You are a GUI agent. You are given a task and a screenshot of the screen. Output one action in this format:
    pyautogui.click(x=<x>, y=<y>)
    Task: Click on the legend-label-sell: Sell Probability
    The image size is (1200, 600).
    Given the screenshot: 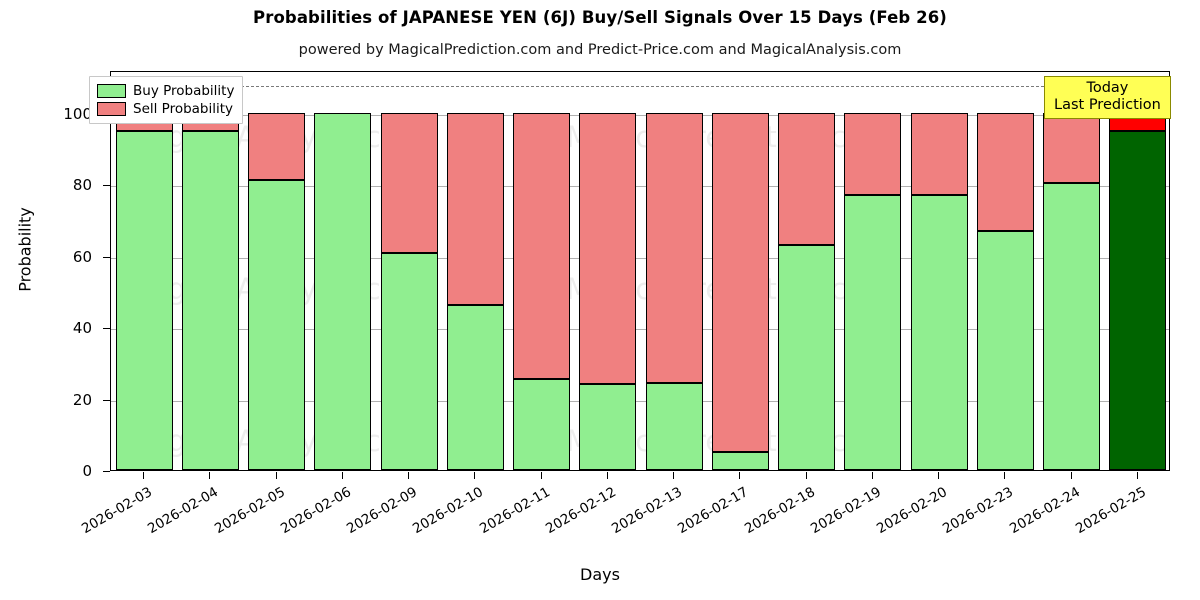 What is the action you would take?
    pyautogui.click(x=183, y=109)
    